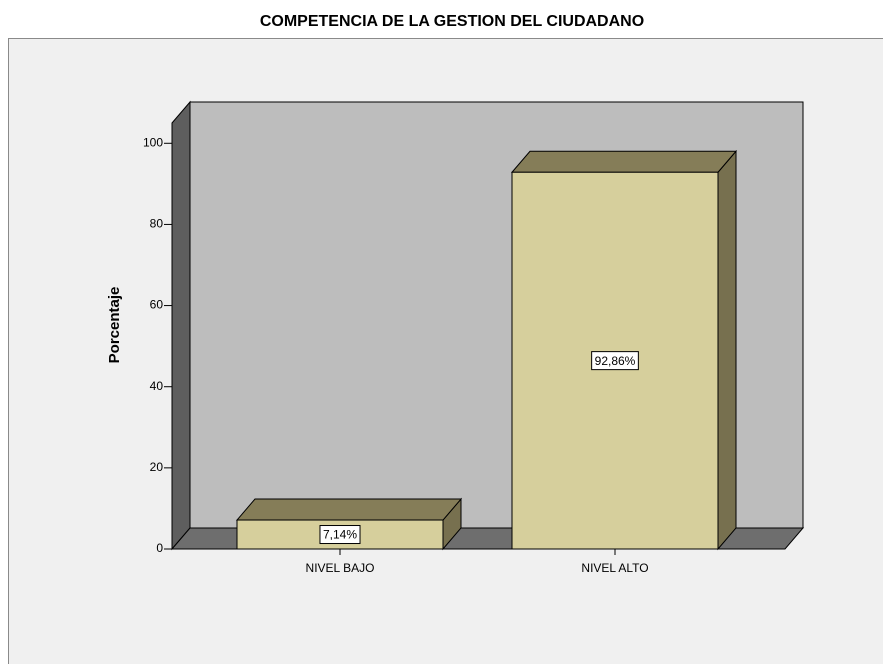  I want to click on y-tick-label: 0, so click(159, 548).